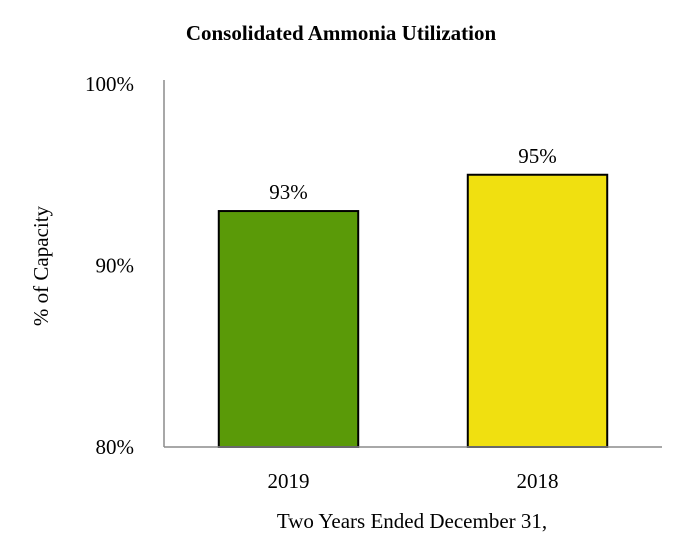 The width and height of the screenshot is (682, 552). Describe the element at coordinates (538, 481) in the screenshot. I see `x-tick-2018: 2018` at that location.